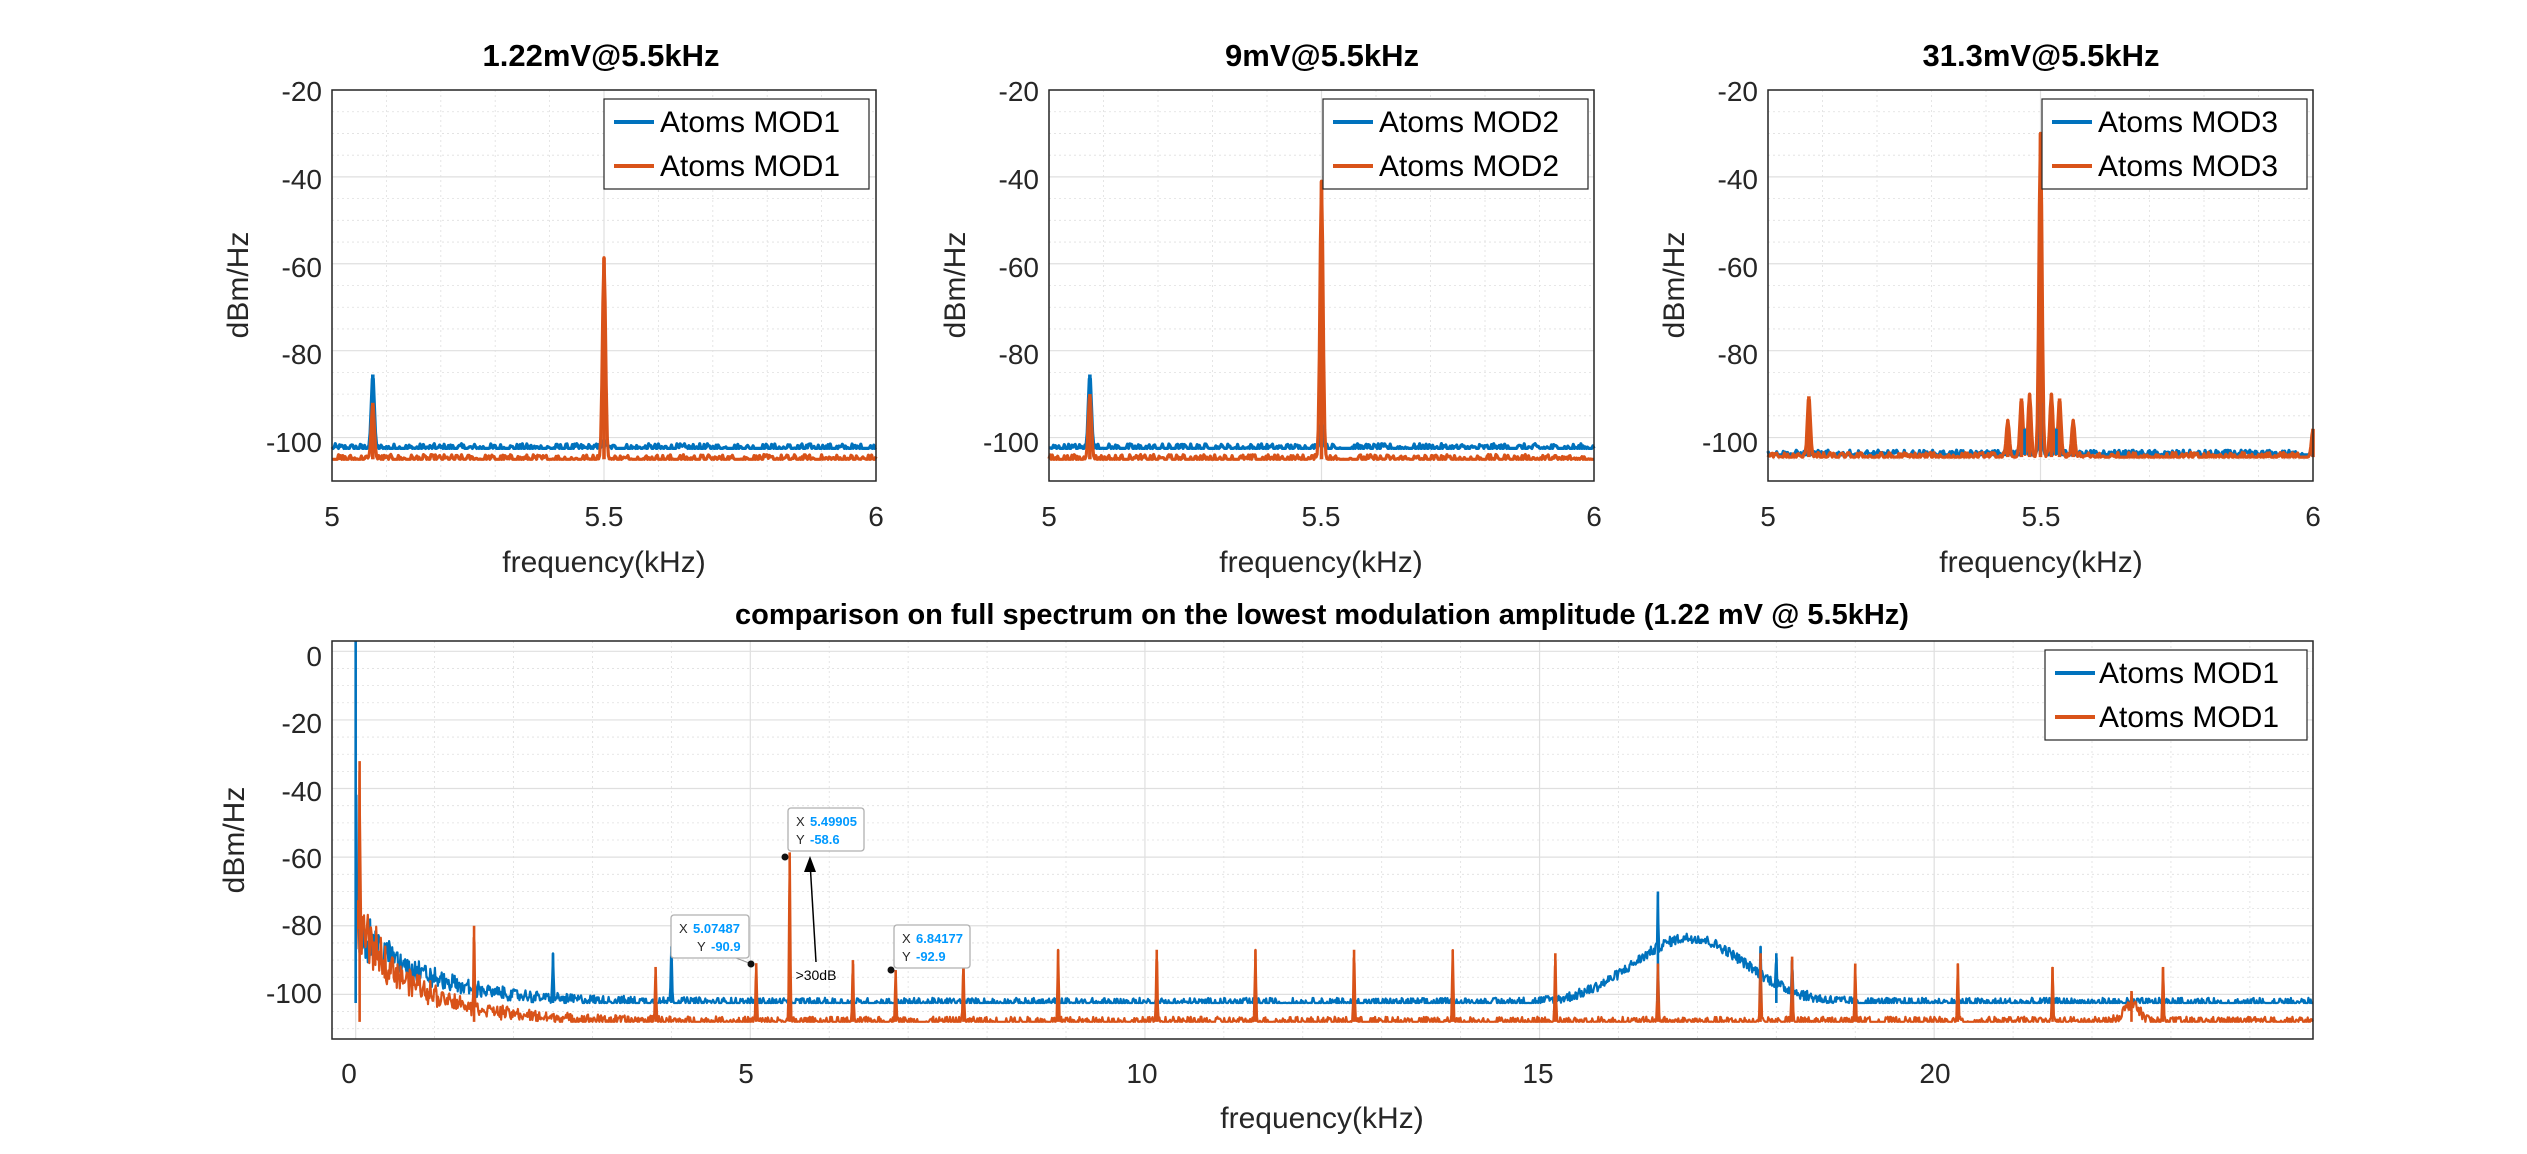 This screenshot has height=1154, width=2527. Describe the element at coordinates (332, 516) in the screenshot. I see `subplot-1-xtick: 5` at that location.